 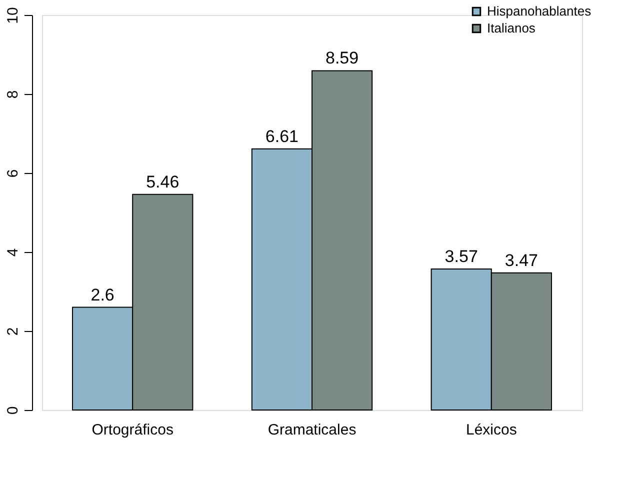 I want to click on data-label: 5.46, so click(x=163, y=182).